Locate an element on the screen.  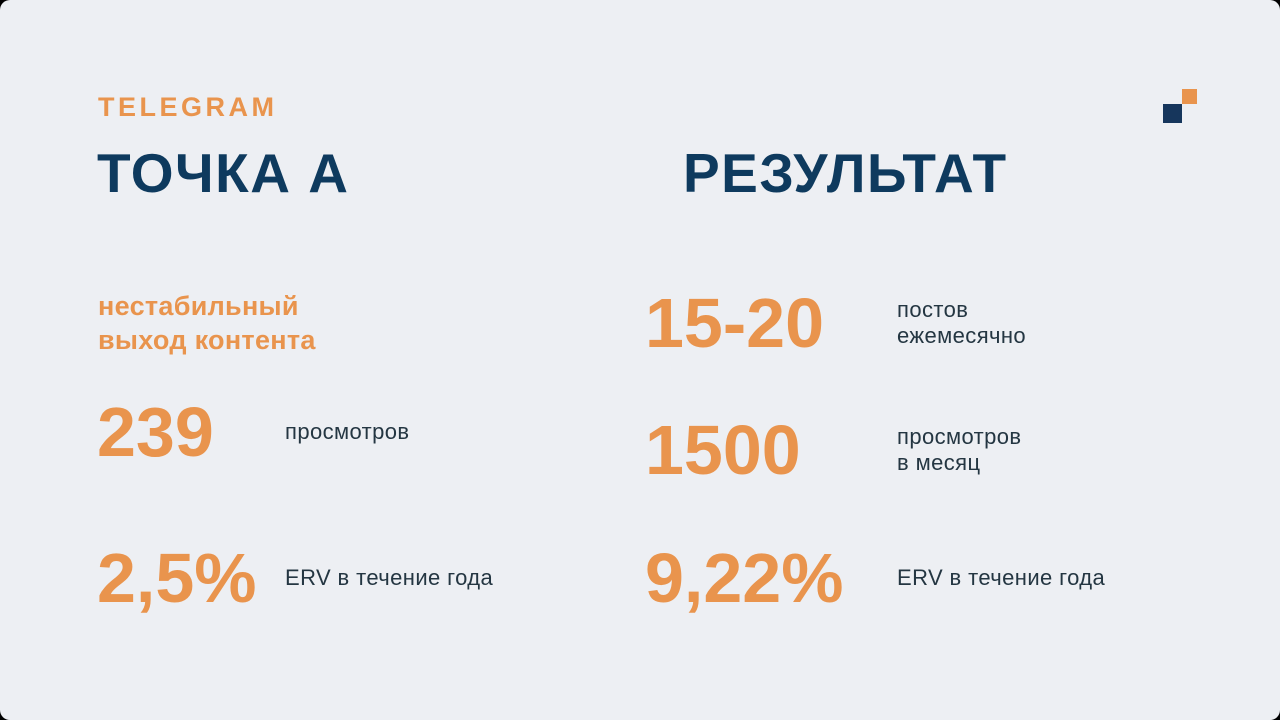
eyebrow-label: TELEGRAM is located at coordinates (188, 107).